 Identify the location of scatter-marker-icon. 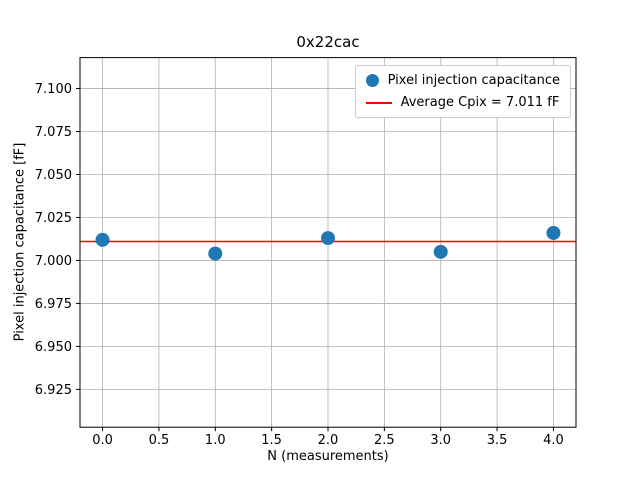
(372, 80).